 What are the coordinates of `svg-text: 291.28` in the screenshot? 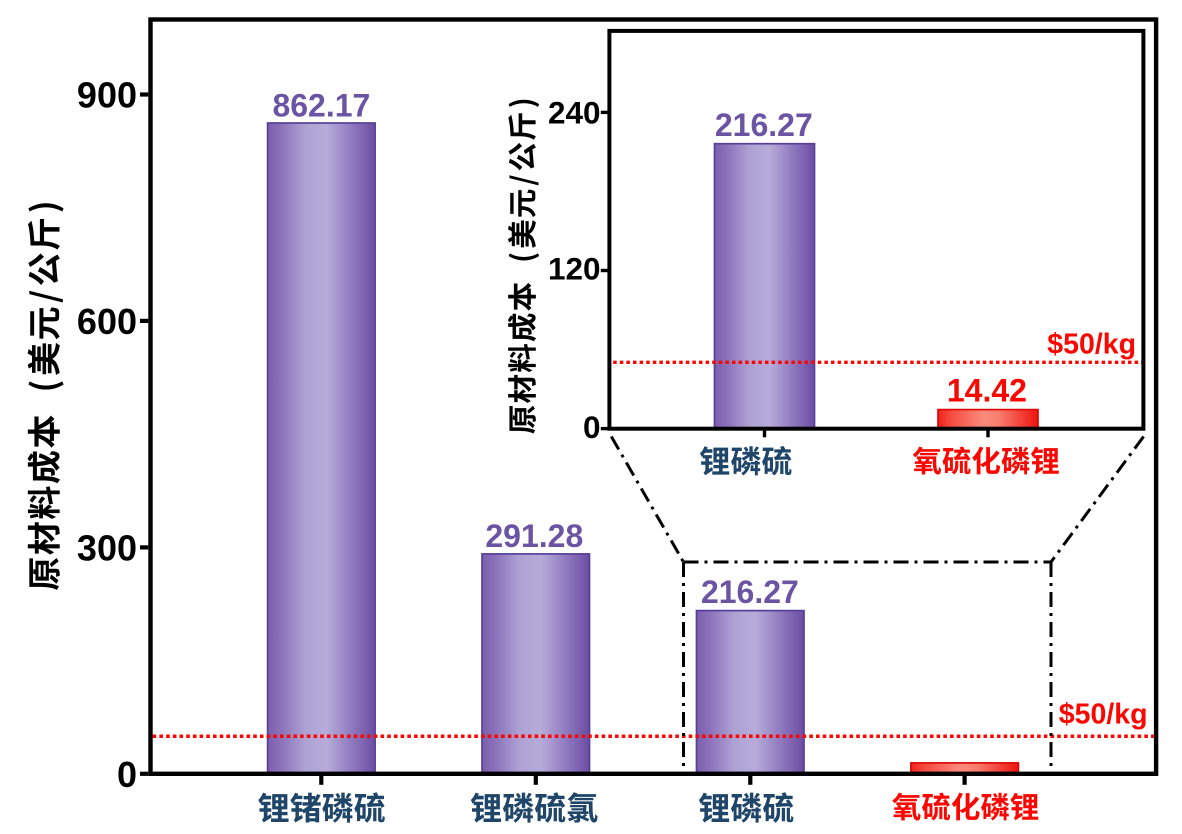 It's located at (534, 536).